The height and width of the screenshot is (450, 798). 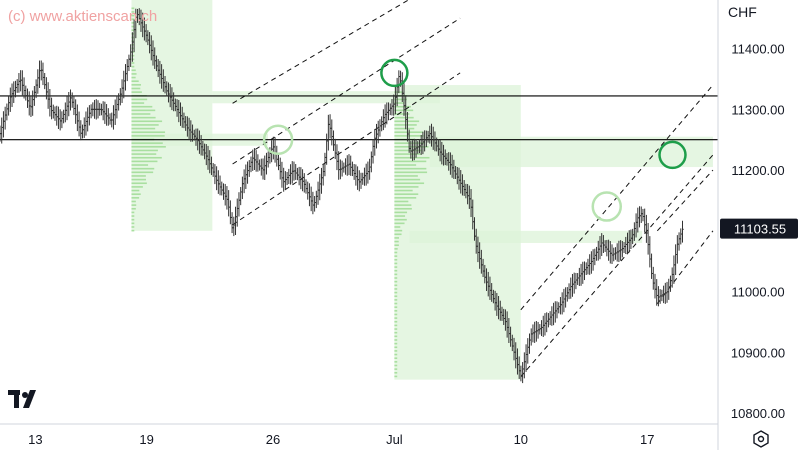 What do you see at coordinates (394, 73) in the screenshot?
I see `marker-circle-dark` at bounding box center [394, 73].